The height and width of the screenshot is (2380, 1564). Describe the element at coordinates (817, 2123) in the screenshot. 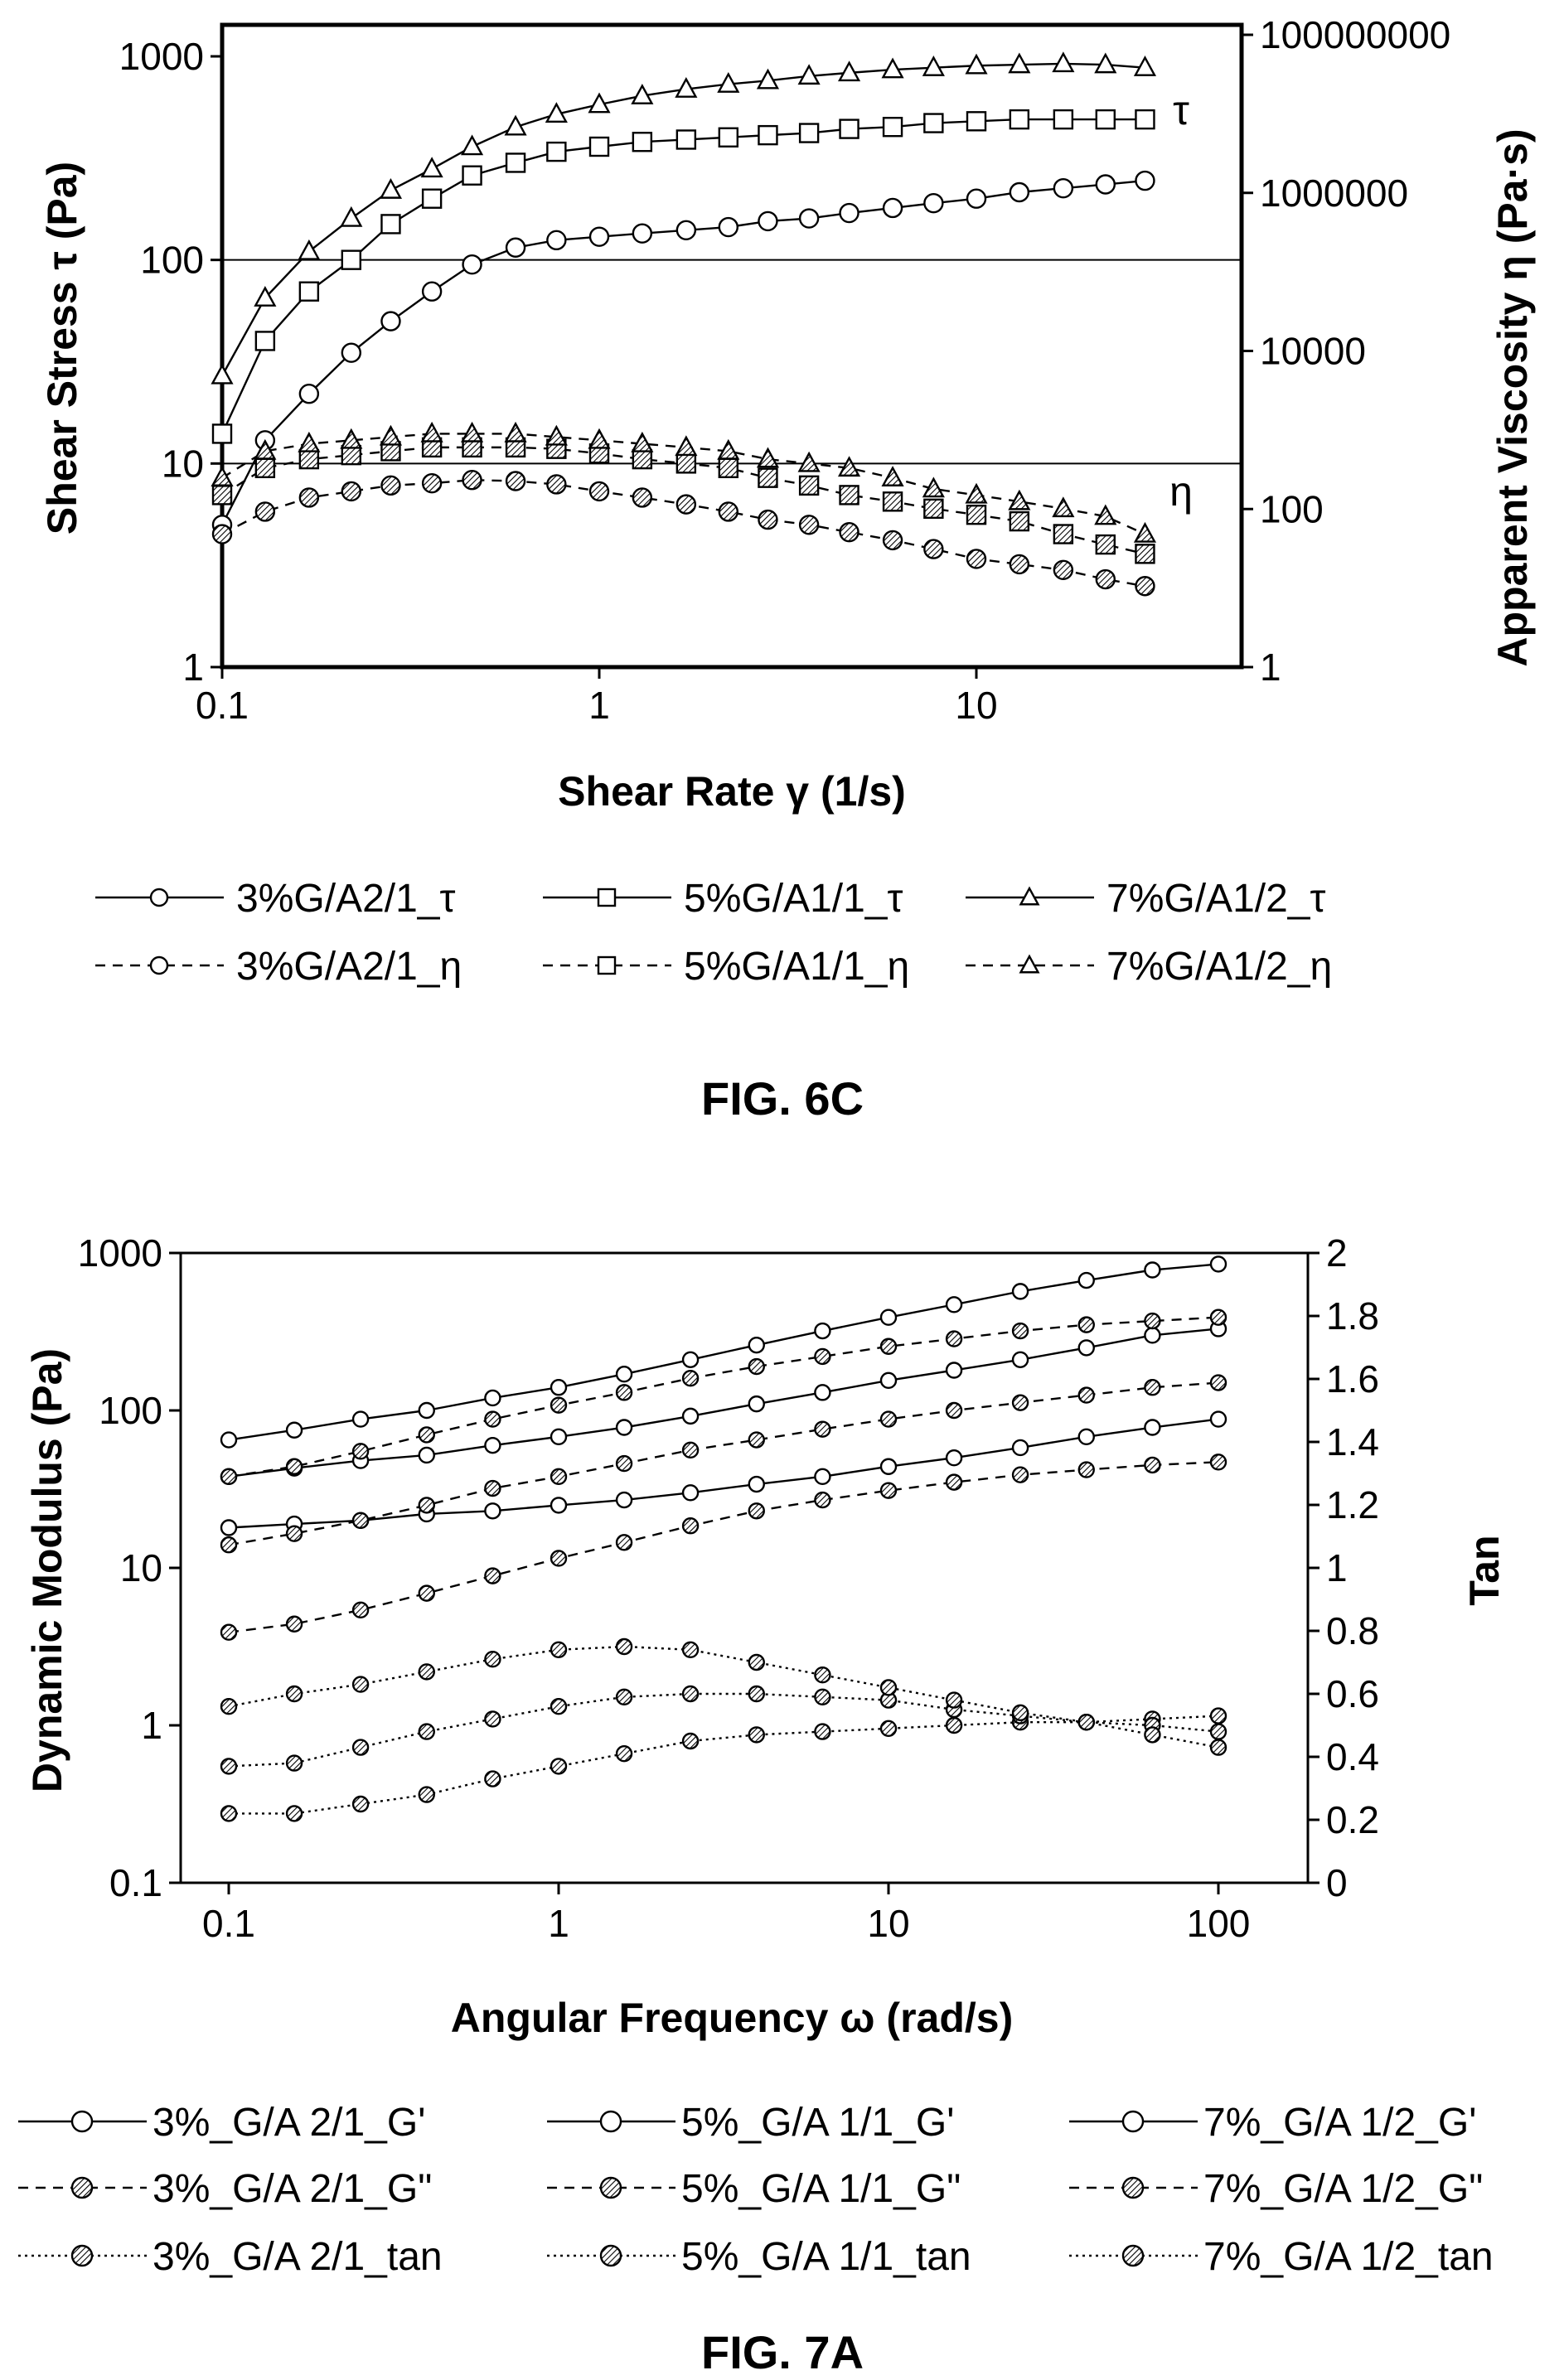

I see `legend-label: 5%_G/A 1/1_G'` at that location.